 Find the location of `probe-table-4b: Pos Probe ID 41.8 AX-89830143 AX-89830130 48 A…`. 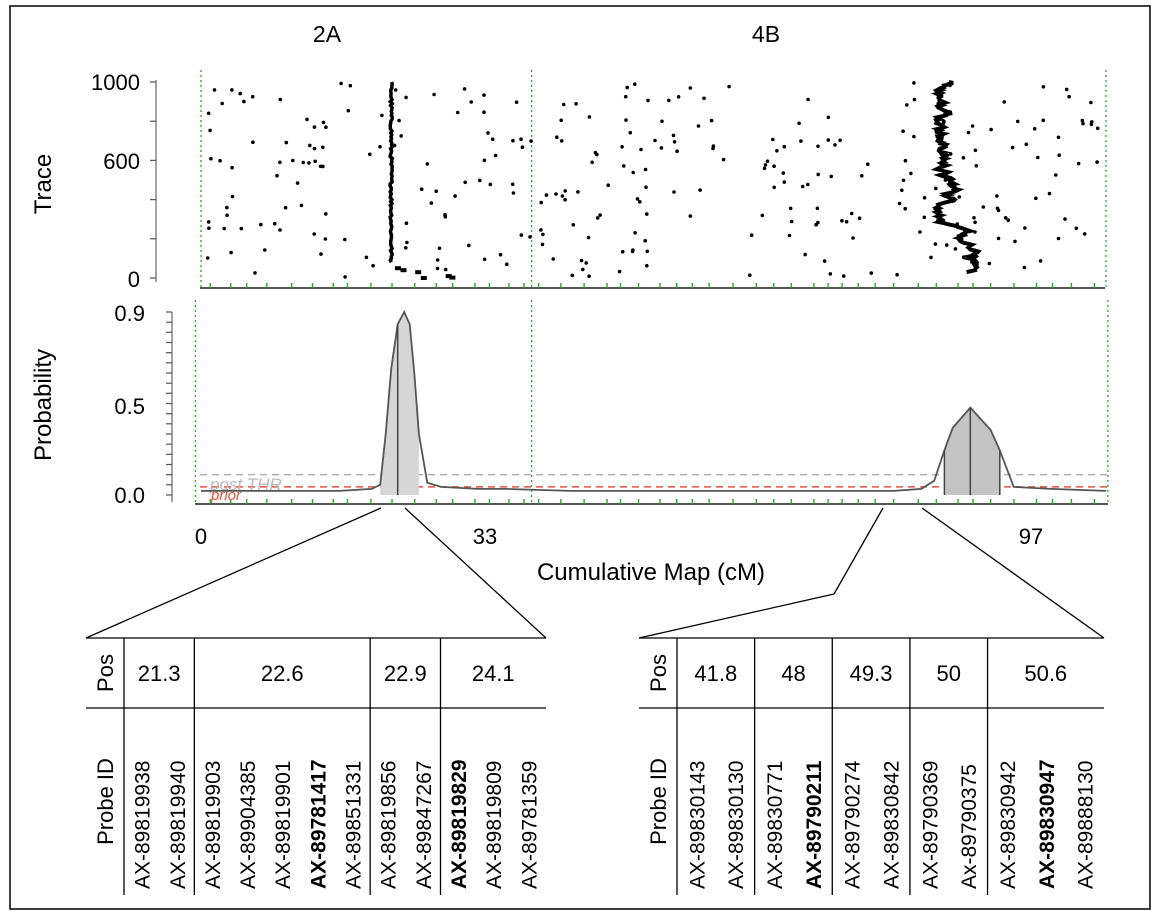

probe-table-4b: Pos Probe ID 41.8 AX-89830143 AX-89830130 48 A… is located at coordinates (871, 766).